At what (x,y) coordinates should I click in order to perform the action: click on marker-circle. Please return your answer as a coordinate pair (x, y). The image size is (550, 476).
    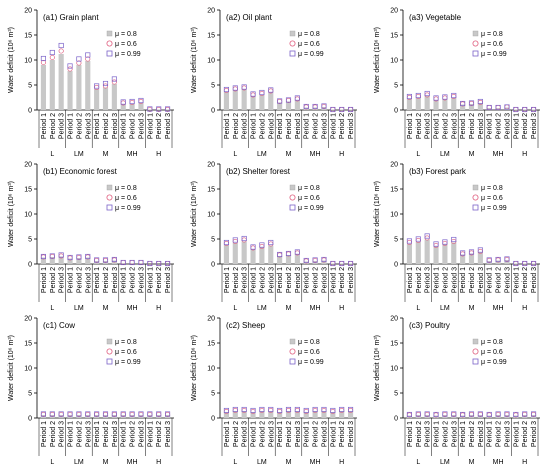
    Looking at the image, I should click on (88, 59).